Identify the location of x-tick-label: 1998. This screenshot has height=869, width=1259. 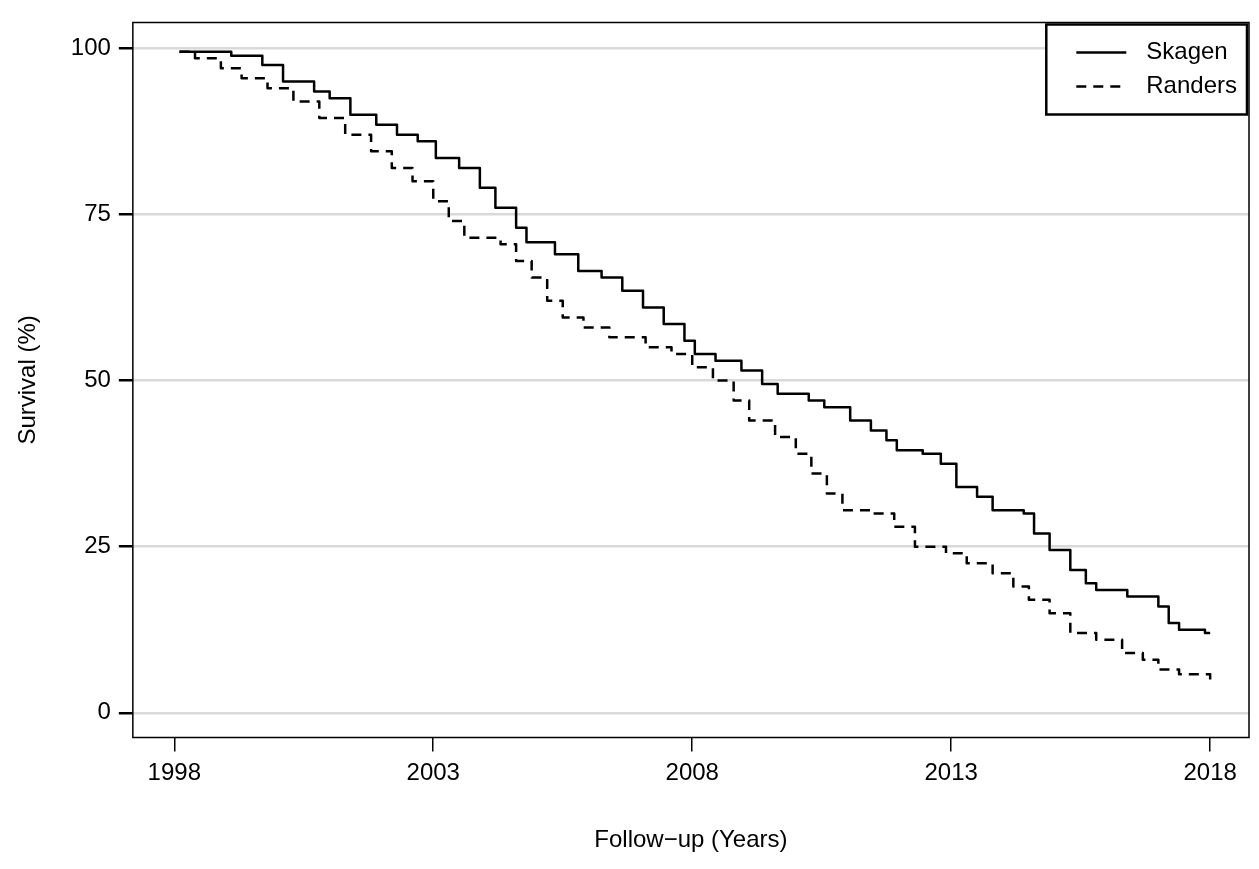
(174, 772).